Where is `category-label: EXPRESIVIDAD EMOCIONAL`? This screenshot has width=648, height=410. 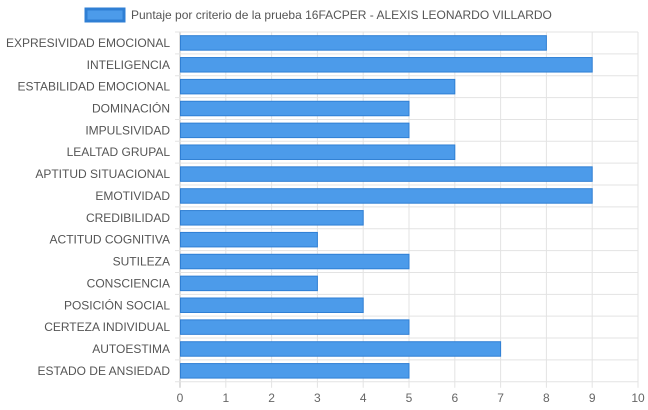 category-label: EXPRESIVIDAD EMOCIONAL is located at coordinates (88, 43).